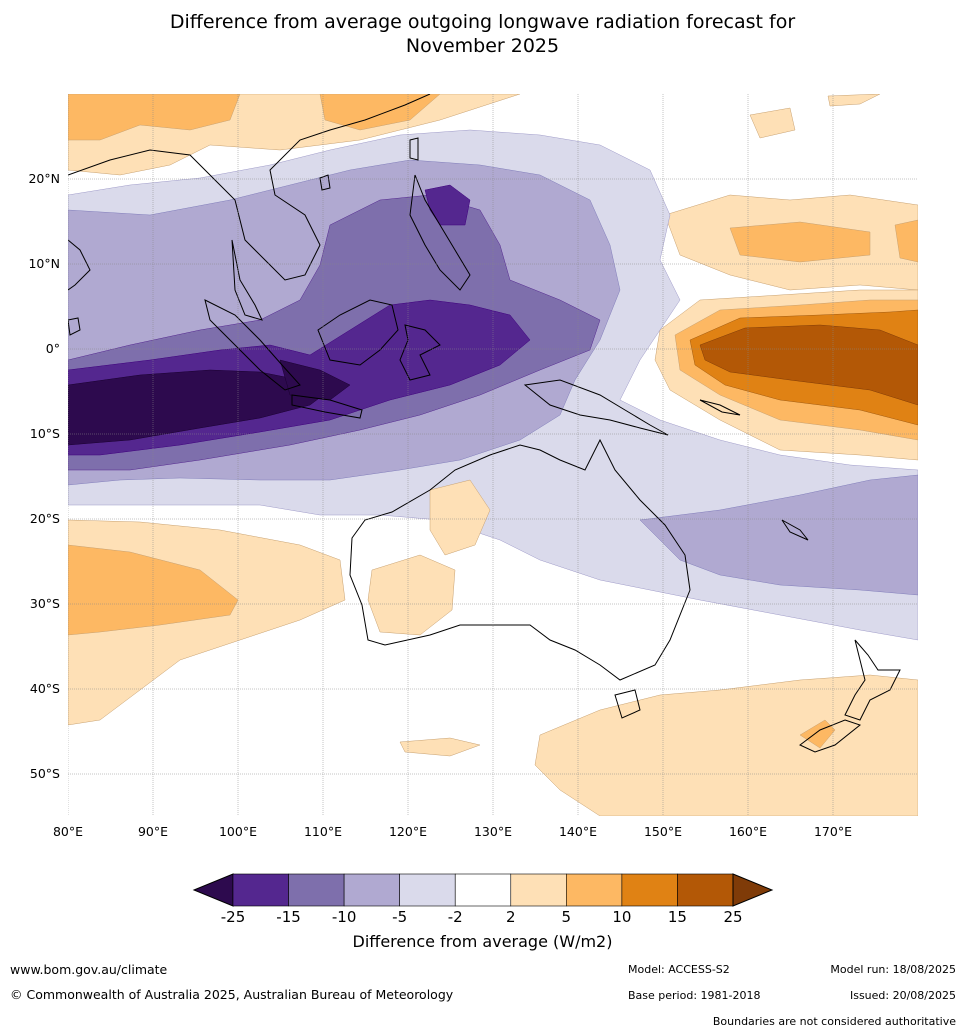  Describe the element at coordinates (327, 406) in the screenshot. I see `coast-java` at that location.